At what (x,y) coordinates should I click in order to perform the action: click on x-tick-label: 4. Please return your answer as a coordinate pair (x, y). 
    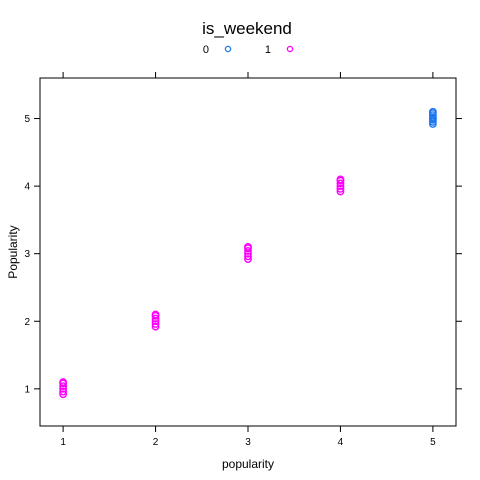
    Looking at the image, I should click on (341, 442).